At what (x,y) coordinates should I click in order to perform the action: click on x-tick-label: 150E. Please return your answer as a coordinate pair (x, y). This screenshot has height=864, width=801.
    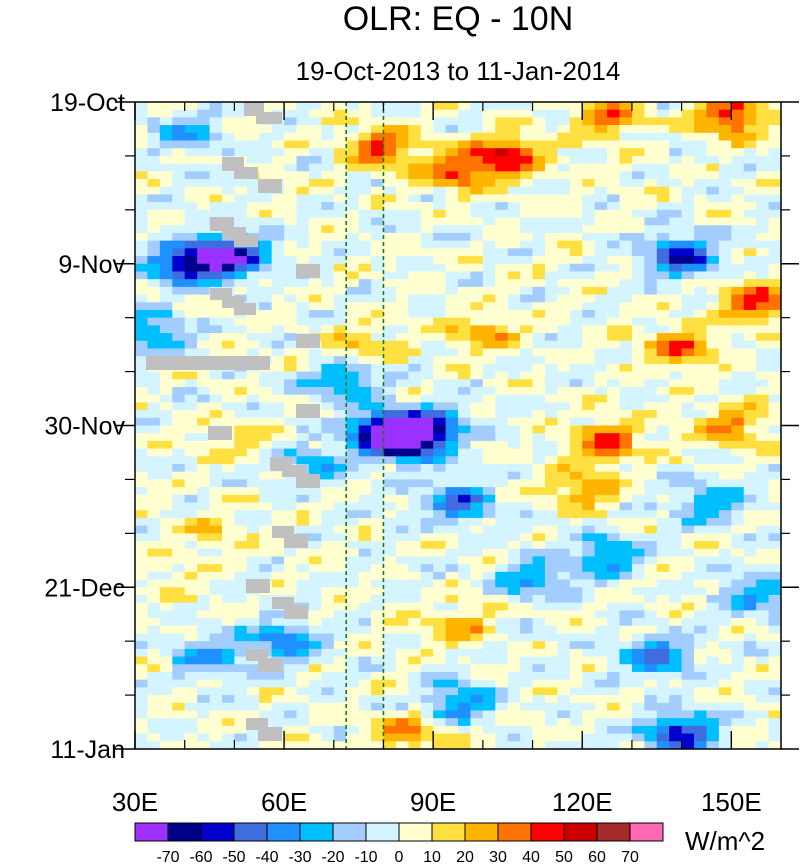
    Looking at the image, I should click on (731, 802).